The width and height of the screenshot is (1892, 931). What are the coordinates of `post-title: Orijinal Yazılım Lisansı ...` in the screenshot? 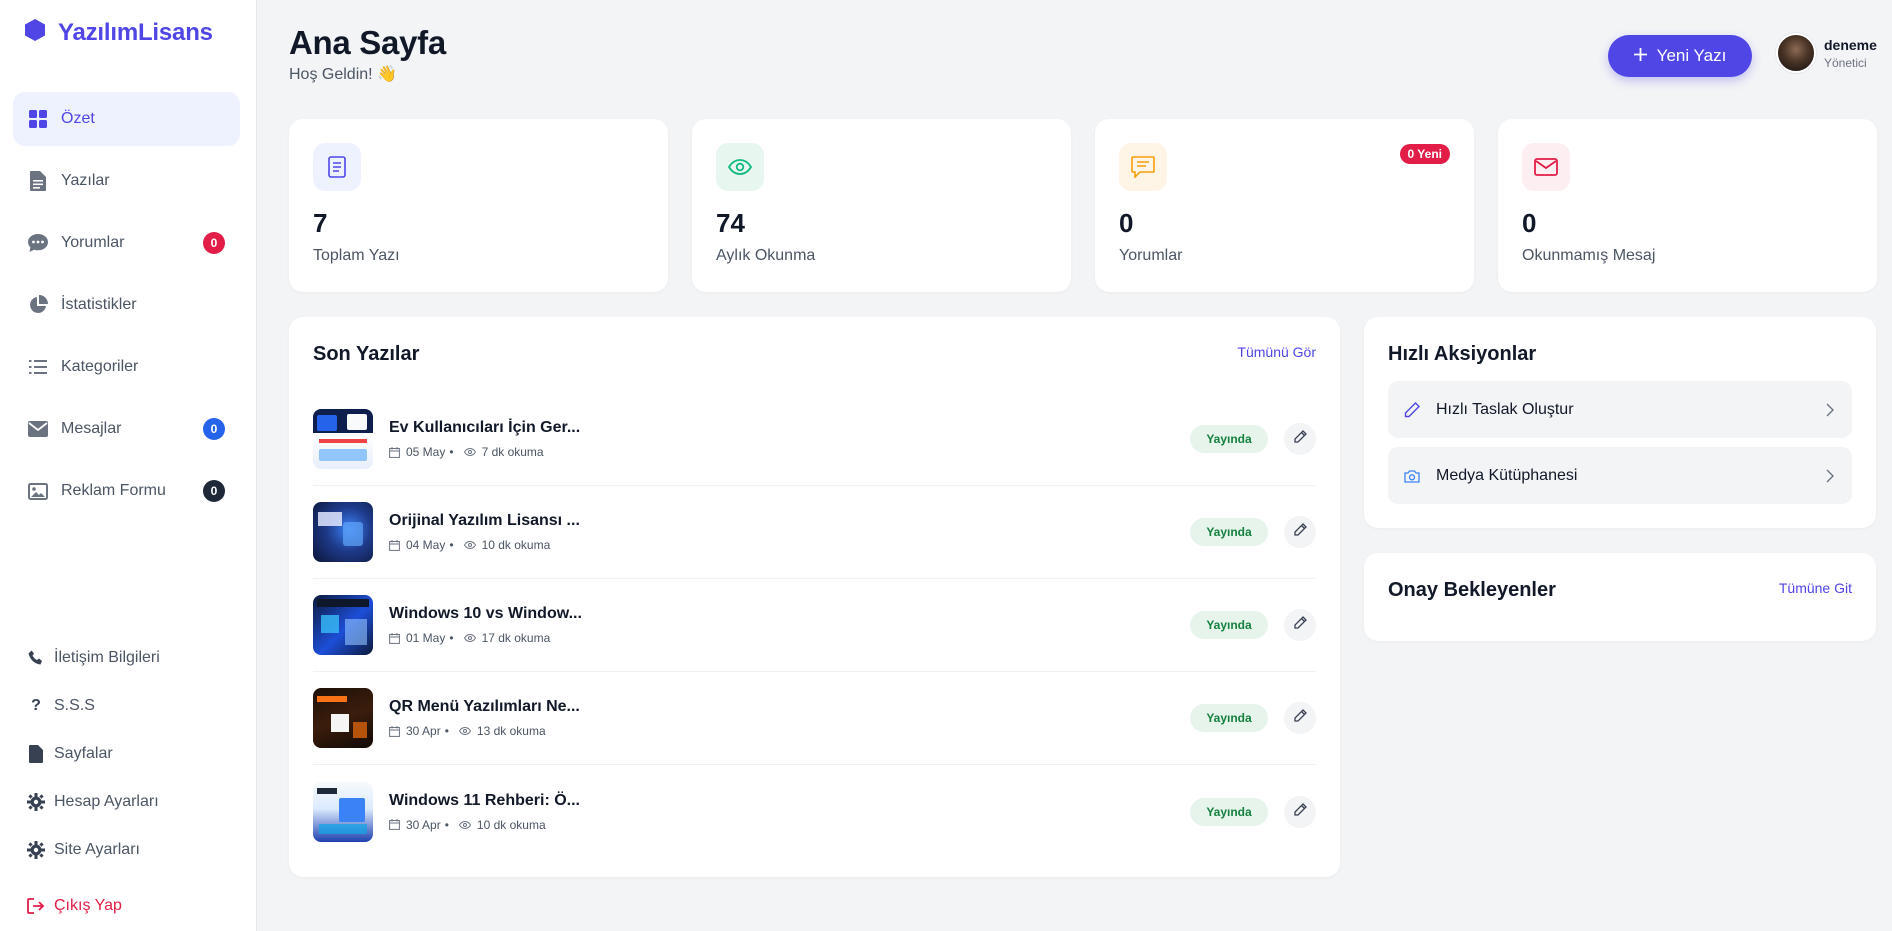 It's located at (484, 520).